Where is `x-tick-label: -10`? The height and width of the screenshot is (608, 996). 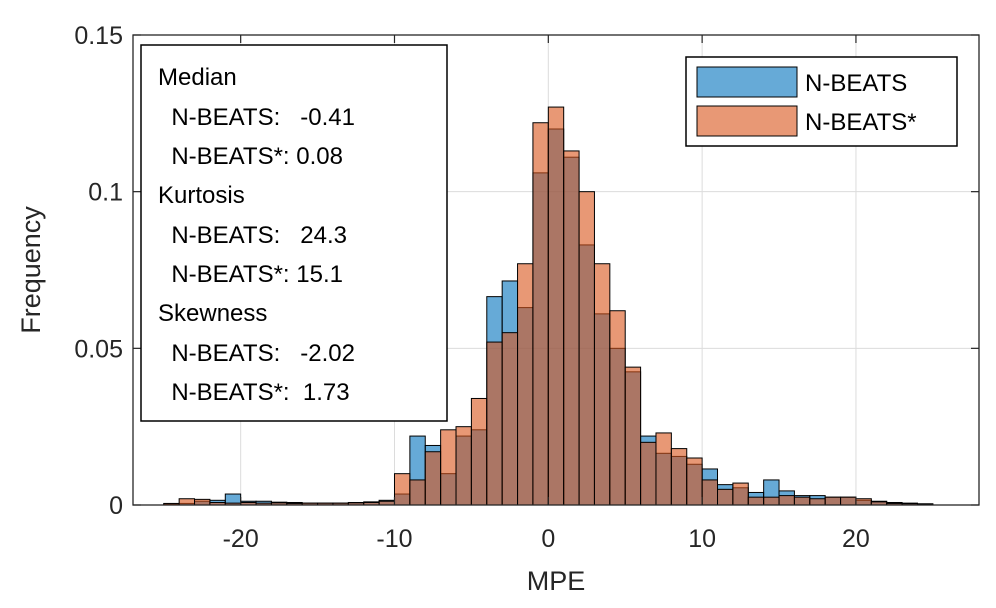
x-tick-label: -10 is located at coordinates (394, 539).